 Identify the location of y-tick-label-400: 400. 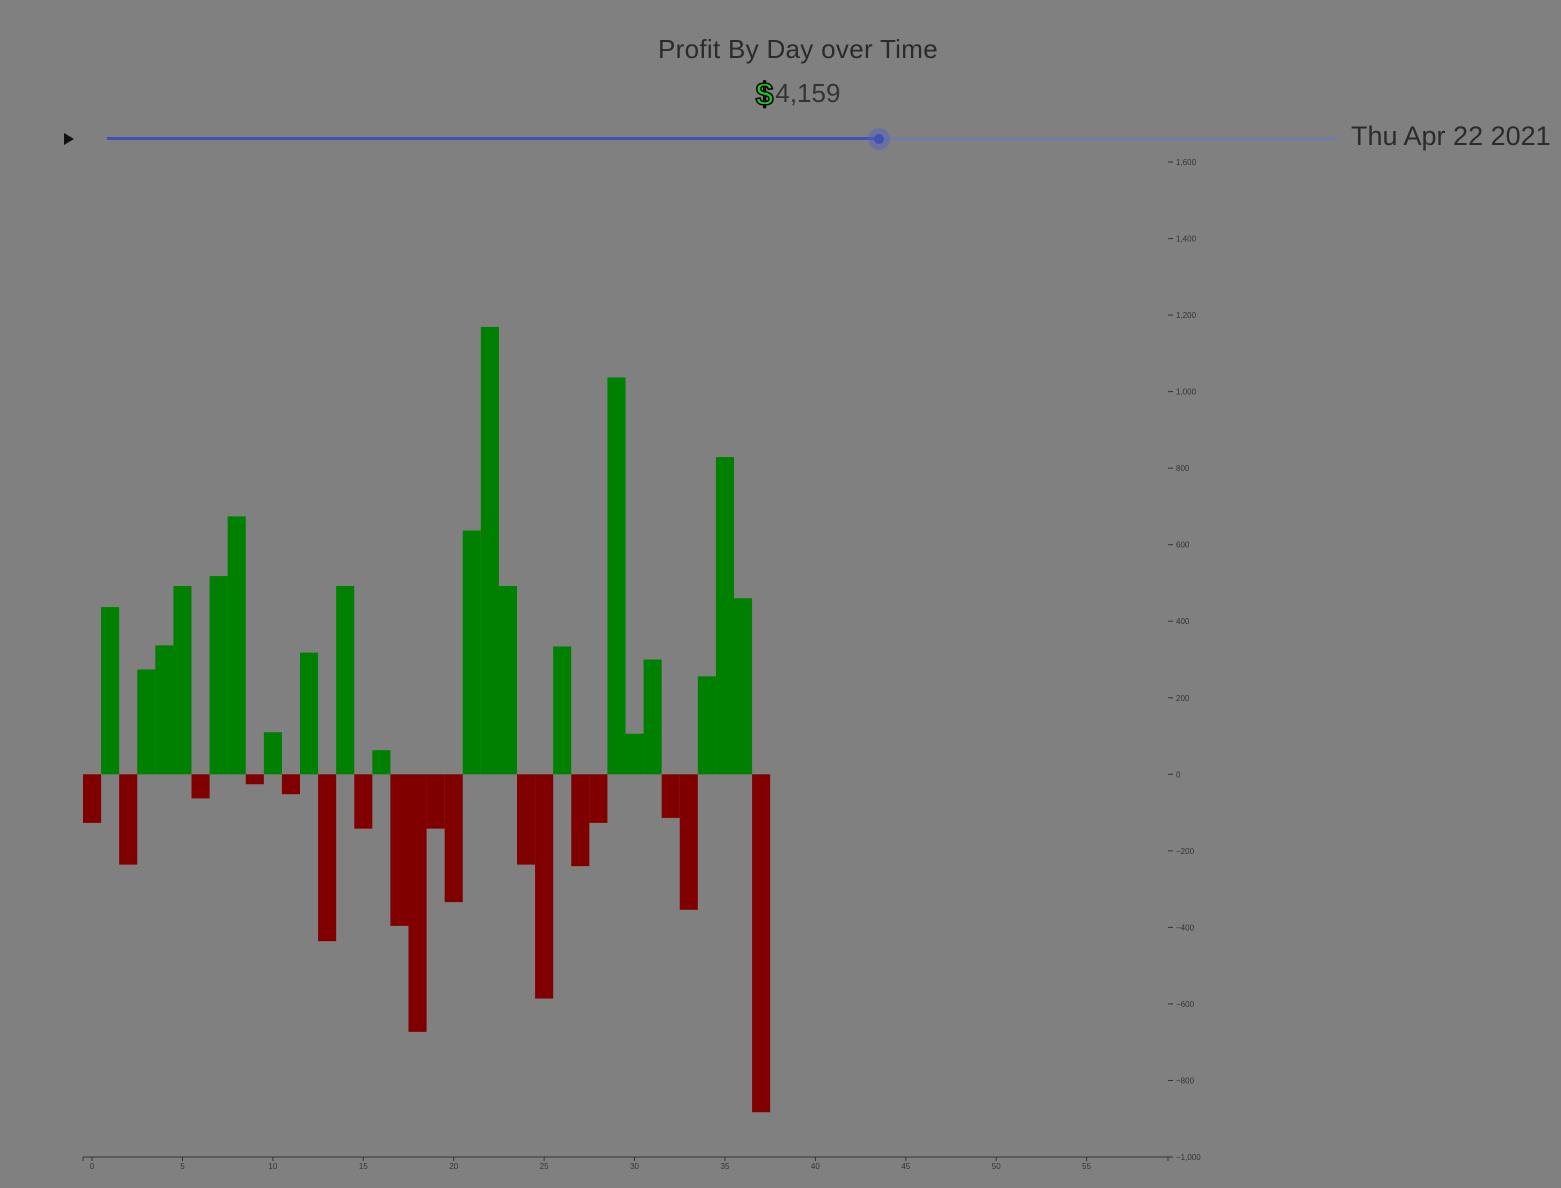
(1183, 621).